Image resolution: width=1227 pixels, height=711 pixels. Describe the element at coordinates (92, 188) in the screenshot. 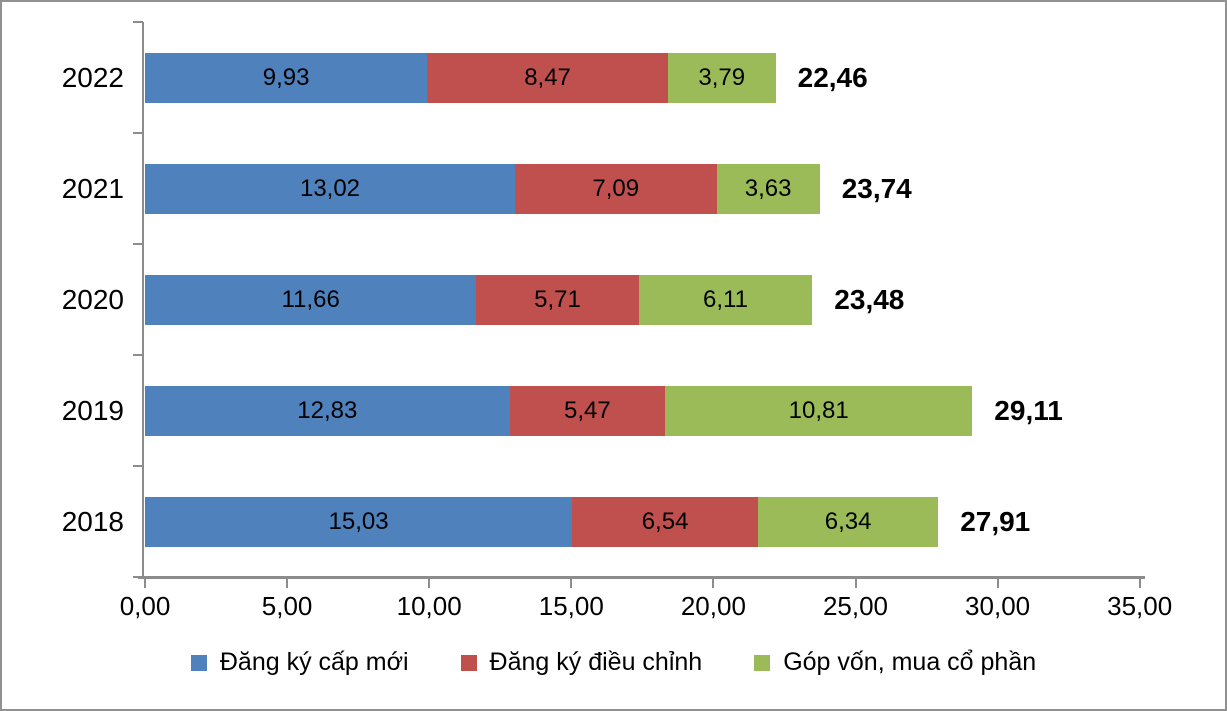

I see `category-label: 2021` at that location.